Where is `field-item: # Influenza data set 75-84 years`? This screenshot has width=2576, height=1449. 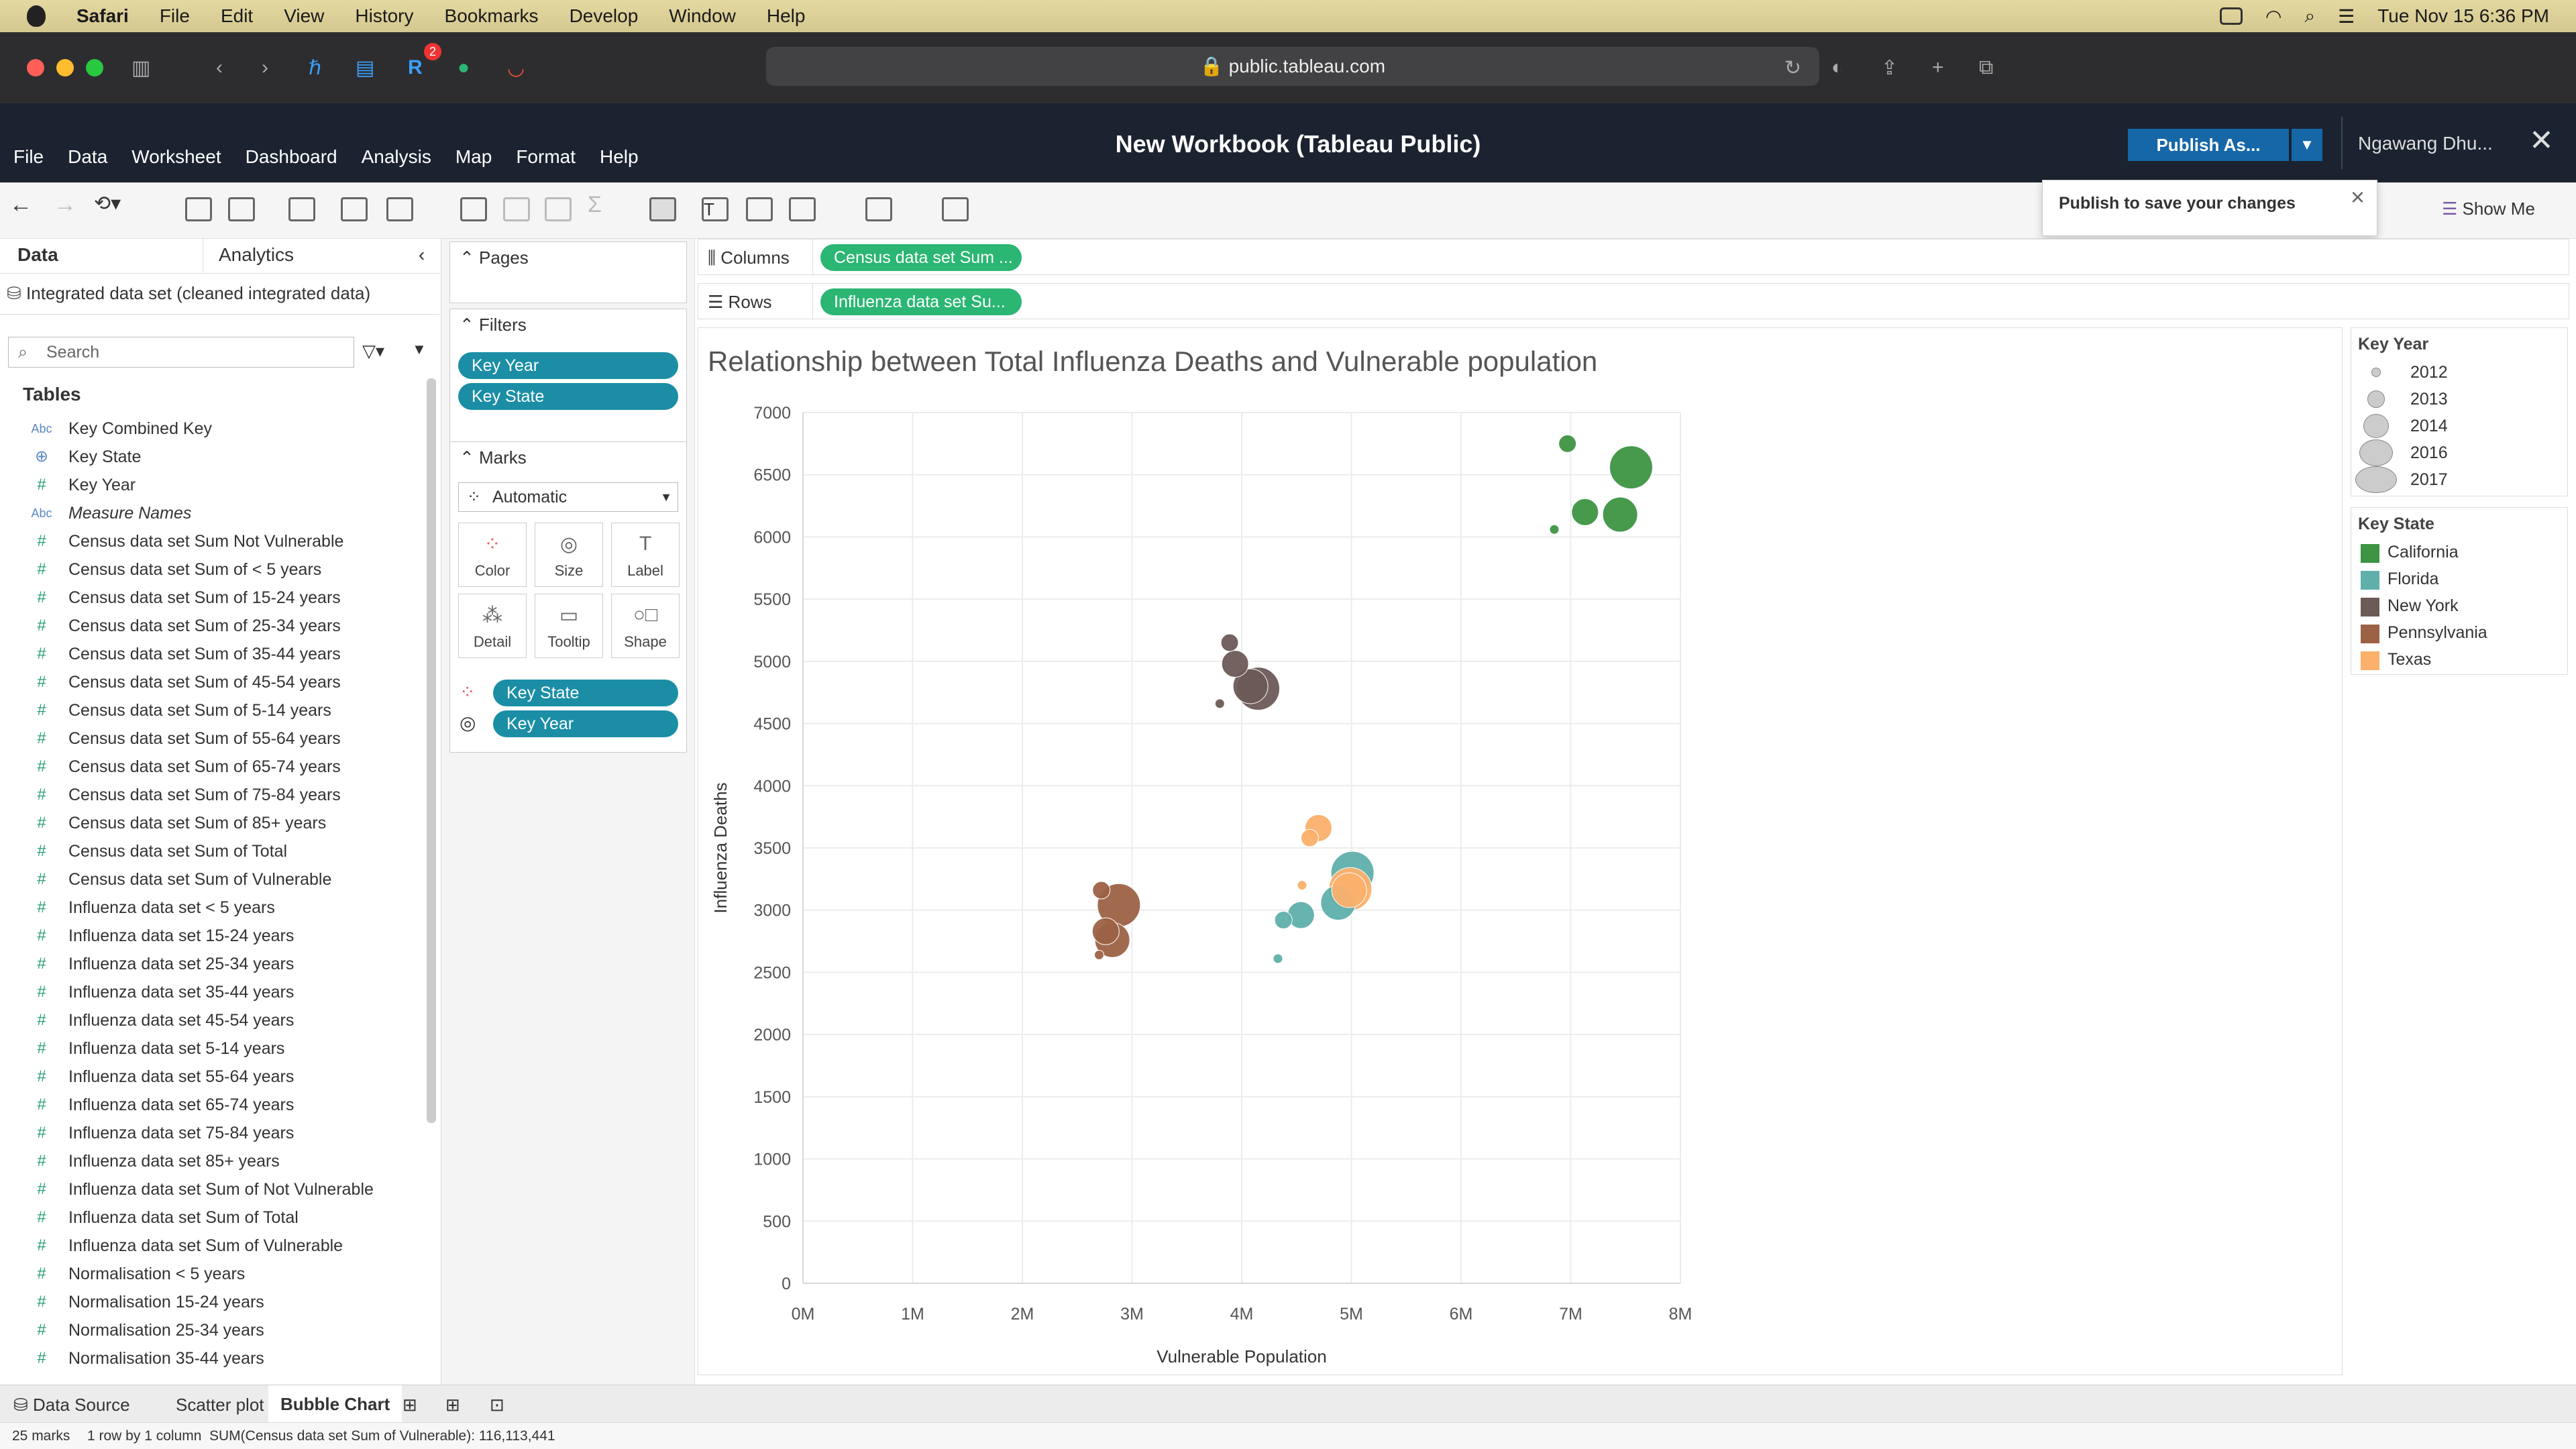 field-item: # Influenza data set 75-84 years is located at coordinates (218, 1133).